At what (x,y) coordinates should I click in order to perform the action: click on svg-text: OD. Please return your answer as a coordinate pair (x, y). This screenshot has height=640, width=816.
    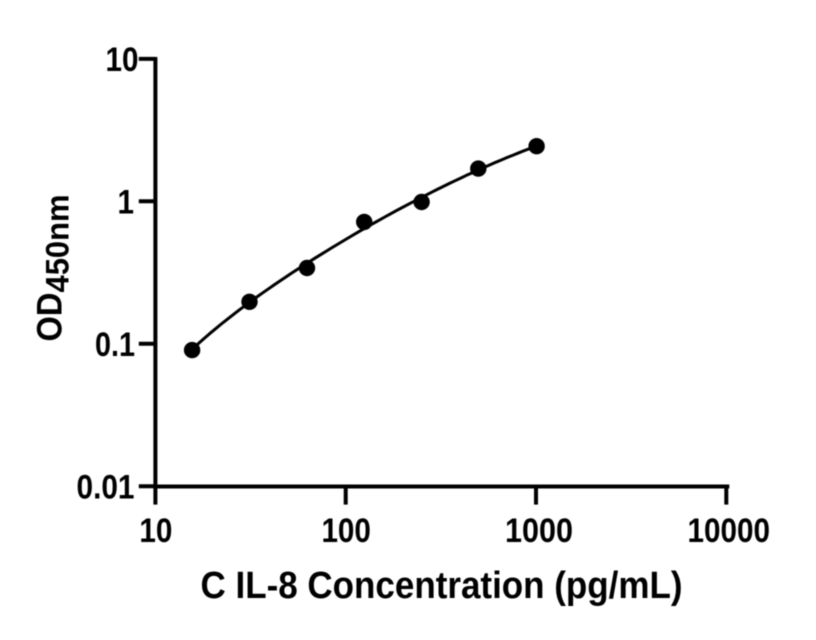
    Looking at the image, I should click on (50, 317).